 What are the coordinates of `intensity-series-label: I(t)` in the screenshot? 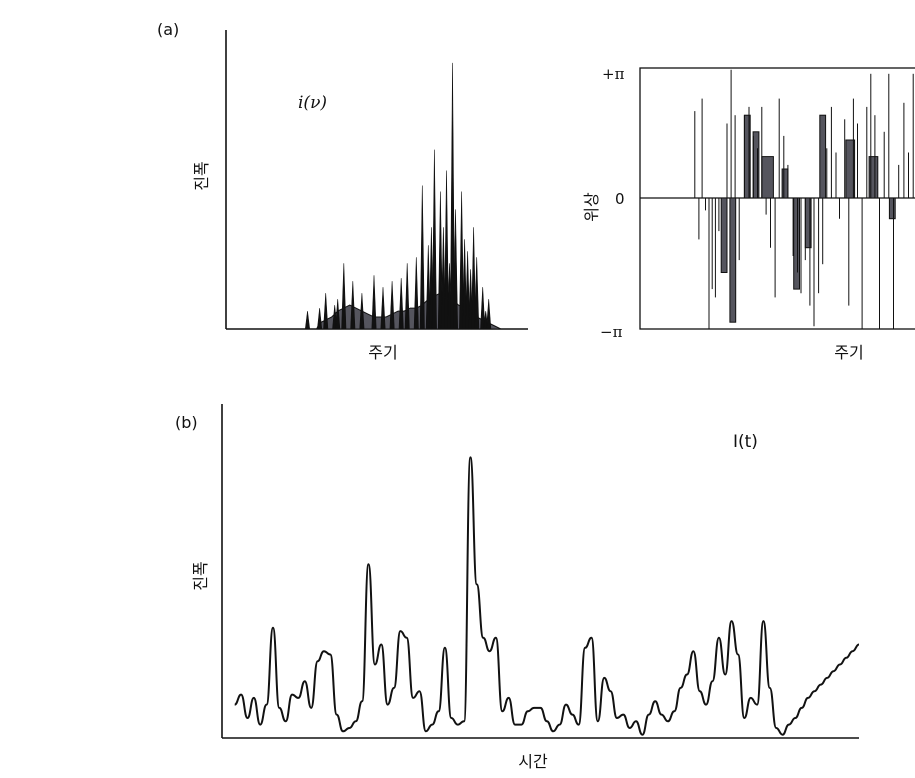 It's located at (745, 442).